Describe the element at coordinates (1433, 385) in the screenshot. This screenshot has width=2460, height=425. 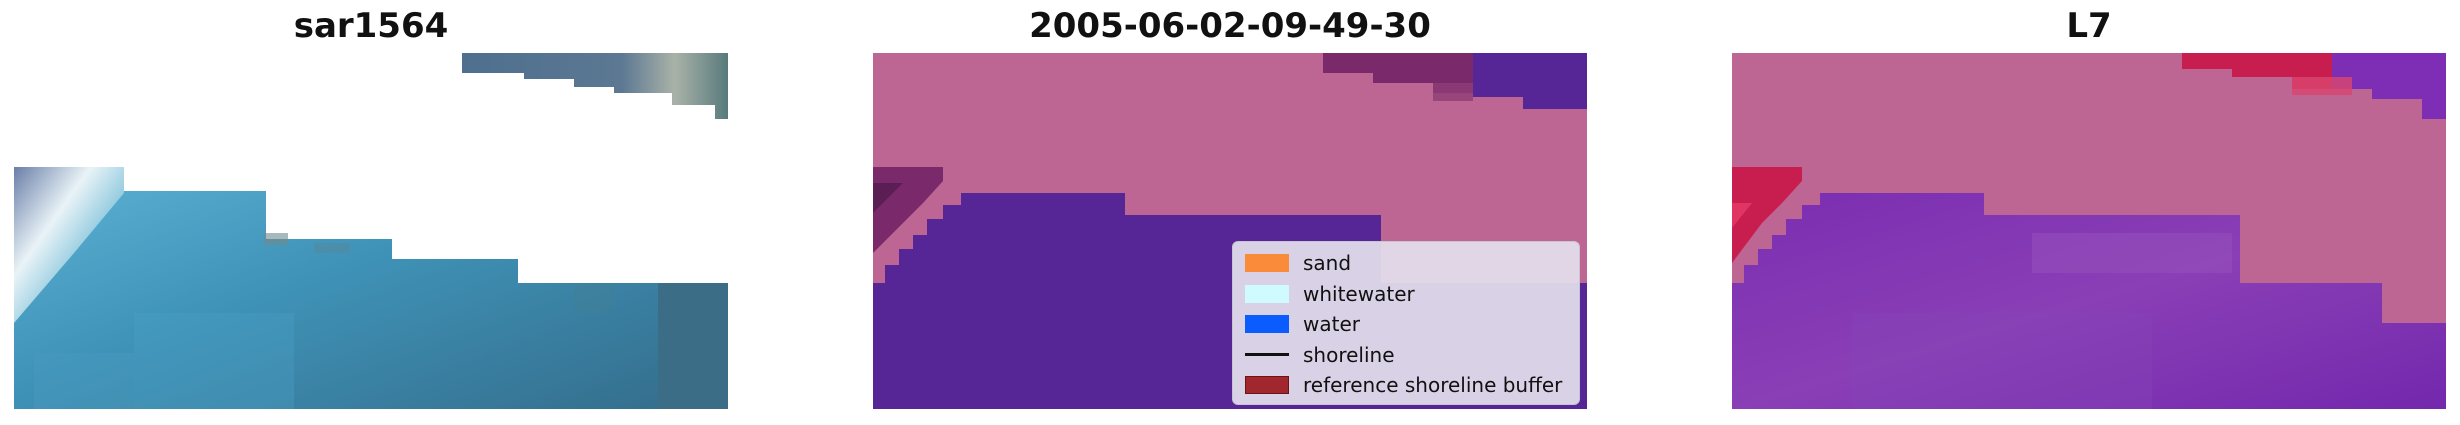
I see `legend-label: reference shoreline buffer` at that location.